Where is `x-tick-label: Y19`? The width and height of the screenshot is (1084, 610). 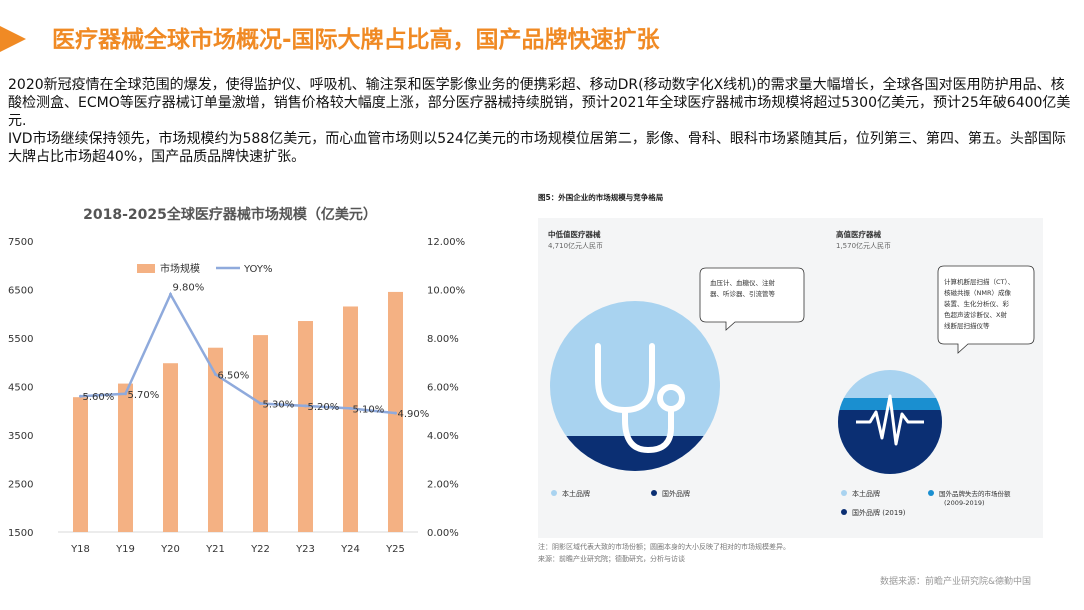
x-tick-label: Y19 is located at coordinates (125, 549).